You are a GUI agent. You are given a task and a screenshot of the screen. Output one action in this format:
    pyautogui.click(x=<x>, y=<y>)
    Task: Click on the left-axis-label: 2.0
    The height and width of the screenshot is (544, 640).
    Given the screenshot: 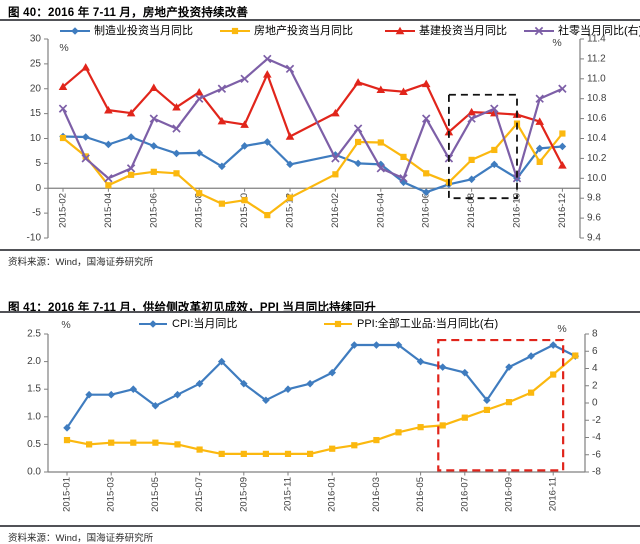 What is the action you would take?
    pyautogui.click(x=34, y=361)
    